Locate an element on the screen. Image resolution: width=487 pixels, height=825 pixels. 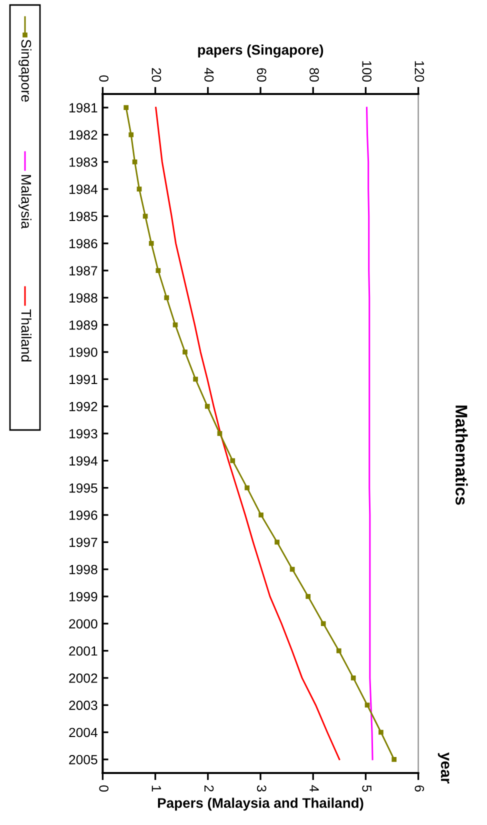
x2-tick-label: 60 is located at coordinates (261, 75).